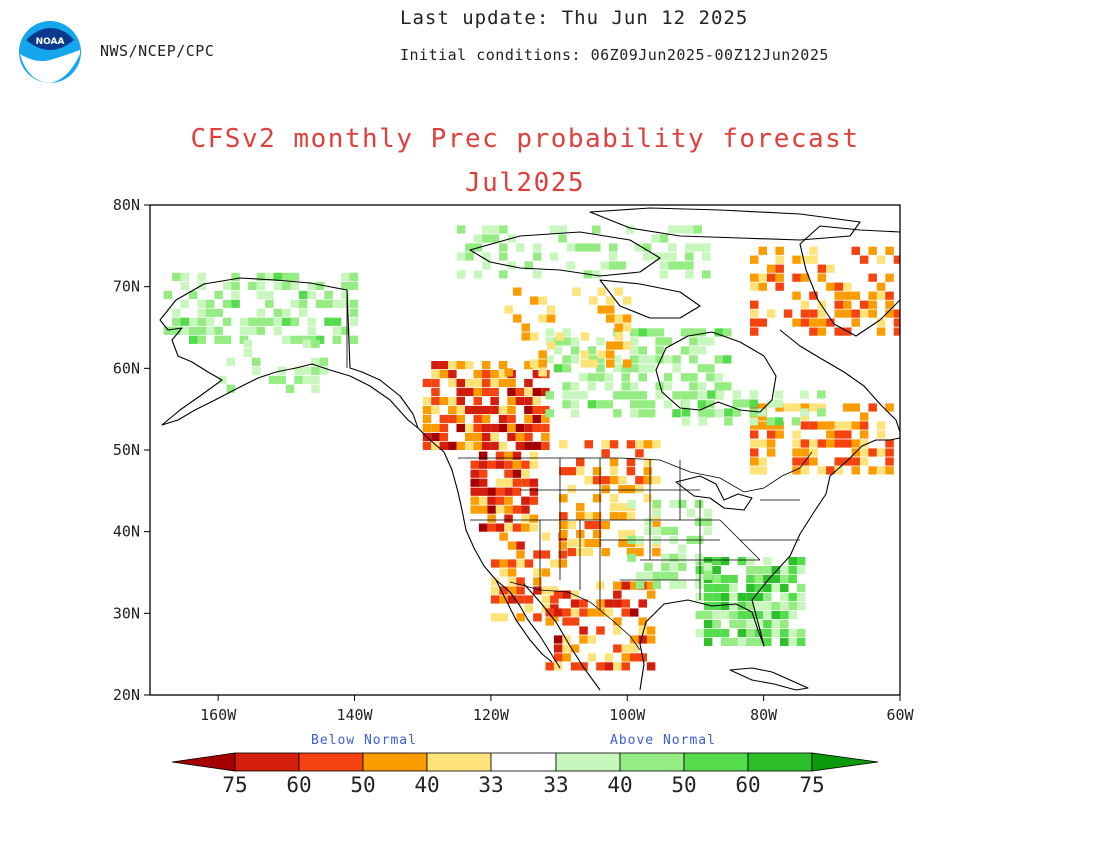  Describe the element at coordinates (769, 679) in the screenshot. I see `coast-cuba` at that location.